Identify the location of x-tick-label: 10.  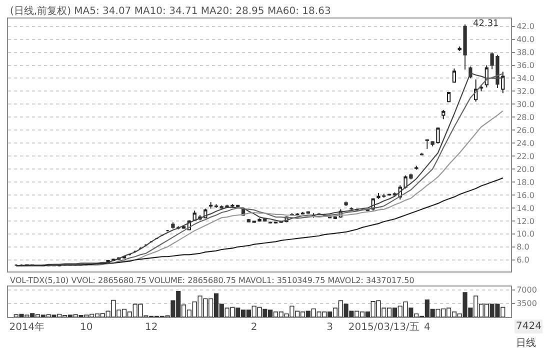
(86, 327).